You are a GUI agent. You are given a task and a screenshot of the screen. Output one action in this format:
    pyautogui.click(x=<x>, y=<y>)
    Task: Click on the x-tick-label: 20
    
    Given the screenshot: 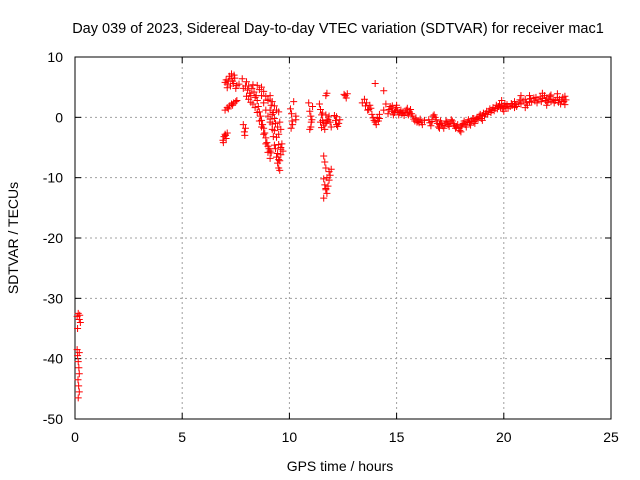 What is the action you would take?
    pyautogui.click(x=504, y=437)
    